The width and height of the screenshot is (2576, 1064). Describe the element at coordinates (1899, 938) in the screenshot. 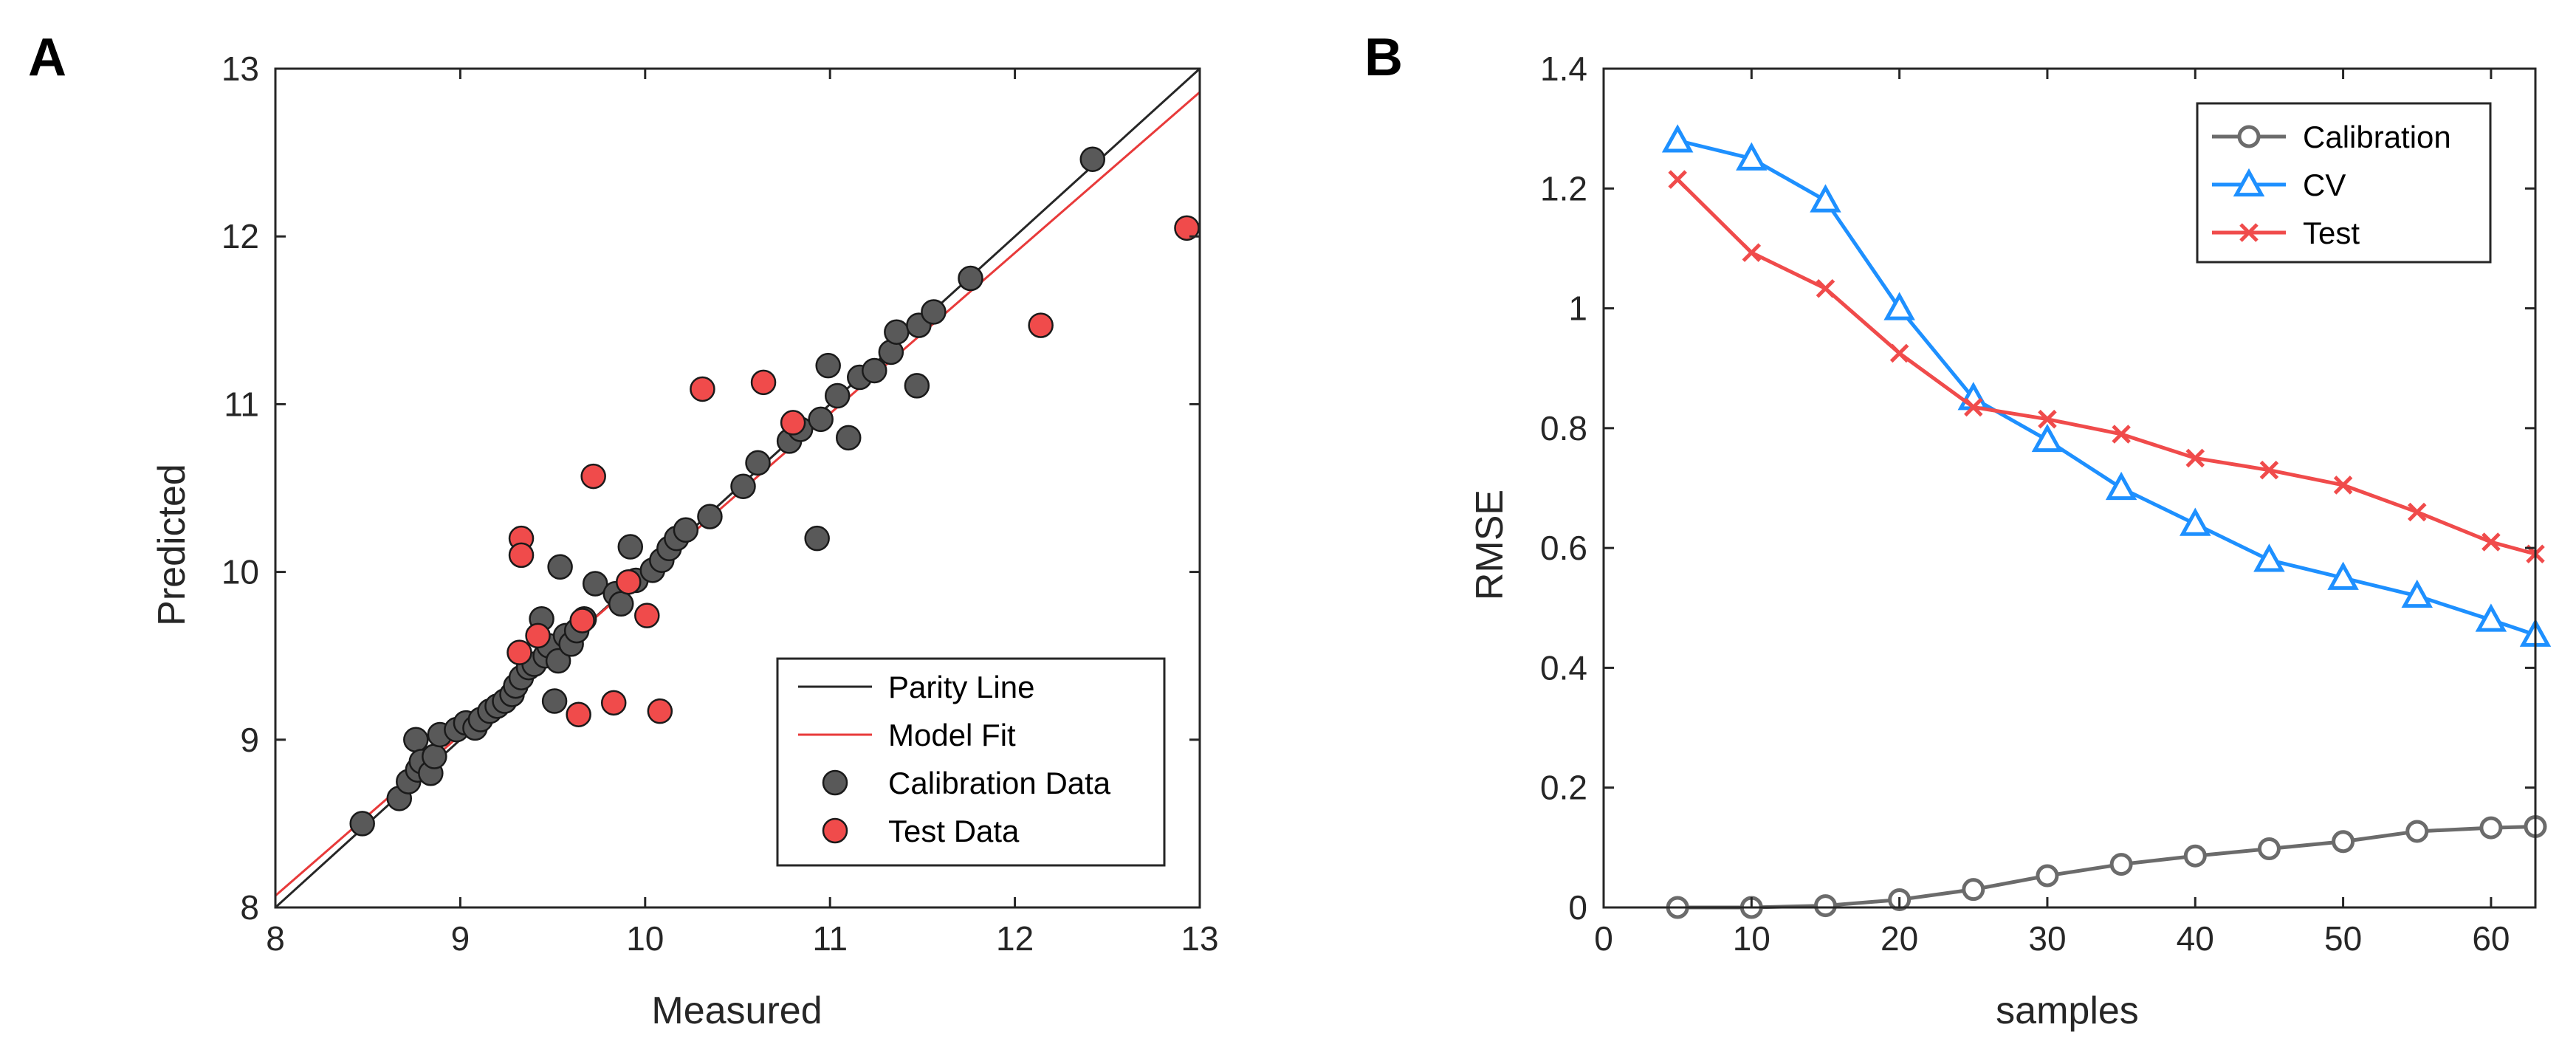

I see `x-tick-label: 20` at that location.